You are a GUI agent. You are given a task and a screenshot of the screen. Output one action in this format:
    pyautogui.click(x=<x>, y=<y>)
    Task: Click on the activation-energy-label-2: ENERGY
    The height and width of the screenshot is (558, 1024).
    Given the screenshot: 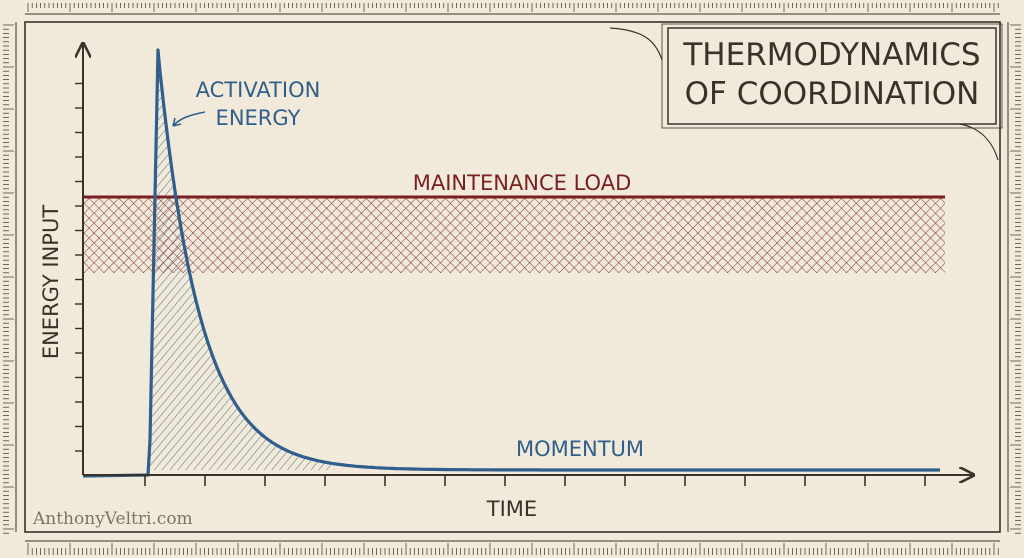 What is the action you would take?
    pyautogui.click(x=258, y=118)
    